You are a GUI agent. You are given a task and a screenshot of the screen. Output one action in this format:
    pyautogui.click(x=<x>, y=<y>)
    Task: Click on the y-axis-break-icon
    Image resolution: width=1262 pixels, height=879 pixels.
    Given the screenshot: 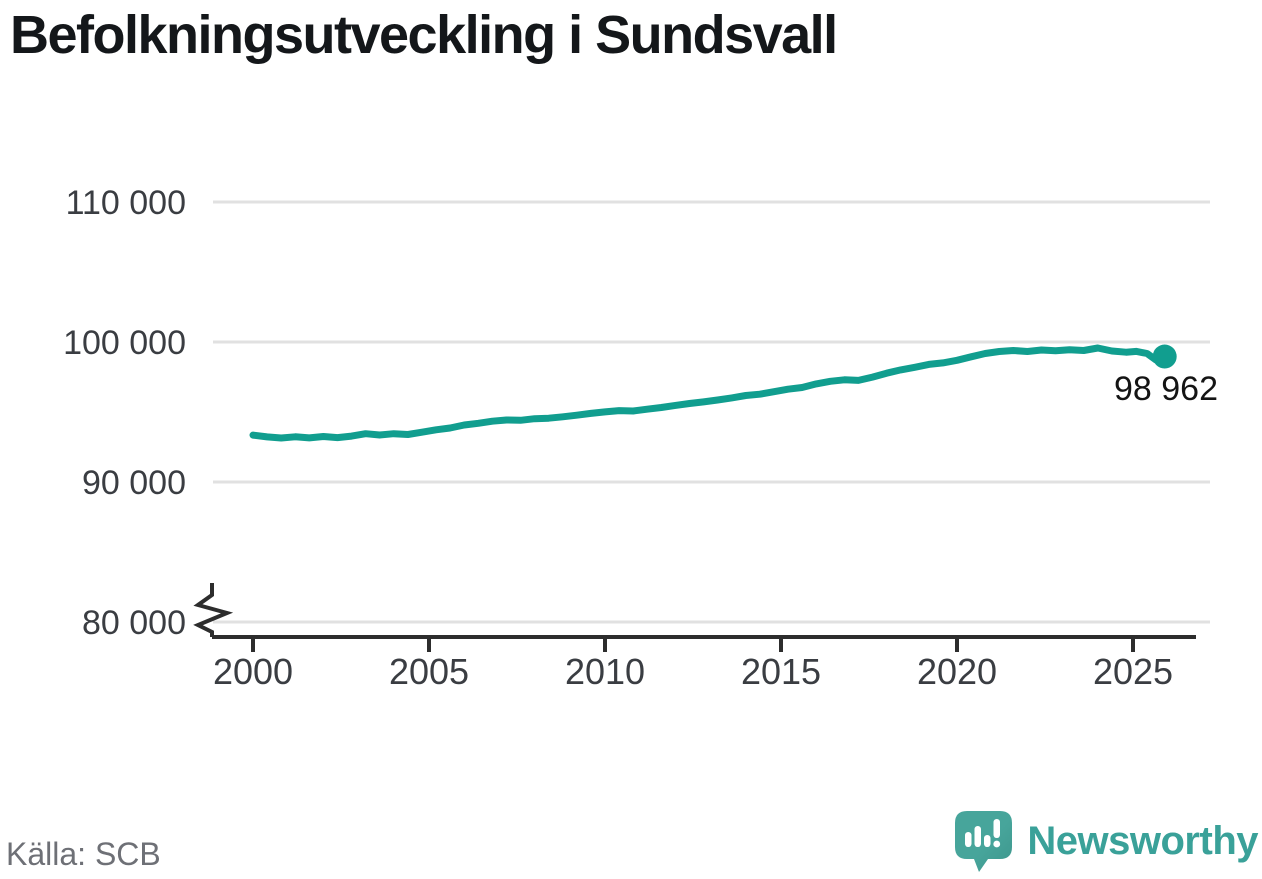 What is the action you would take?
    pyautogui.click(x=213, y=610)
    